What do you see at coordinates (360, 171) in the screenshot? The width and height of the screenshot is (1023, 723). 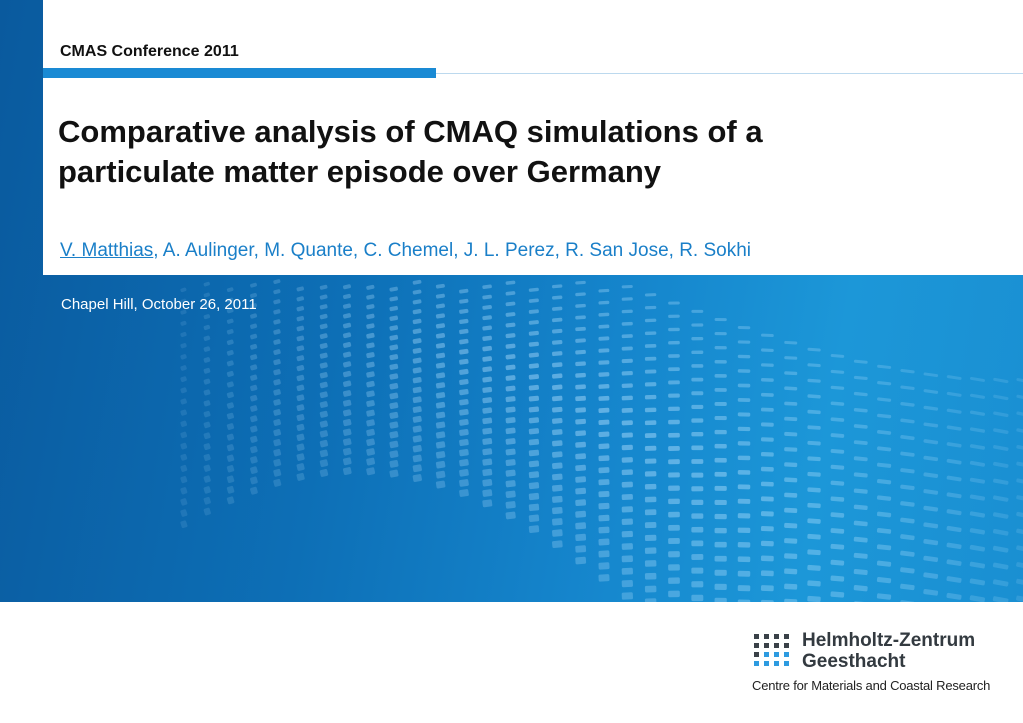 I see `title-line-2: particulate matter episode over Germany` at bounding box center [360, 171].